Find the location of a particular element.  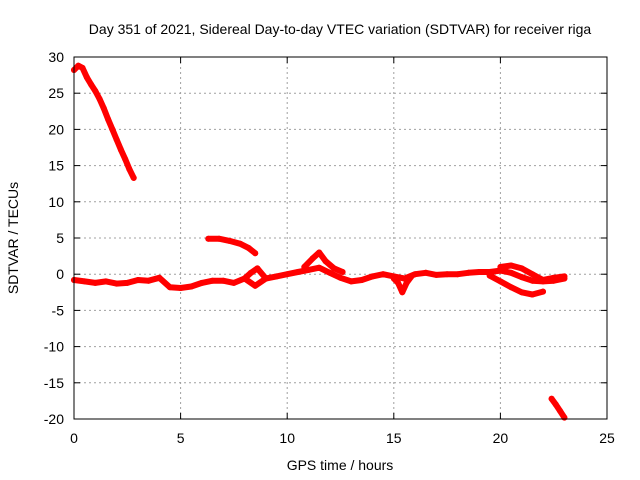

series-track-branch-b is located at coordinates (323, 262).